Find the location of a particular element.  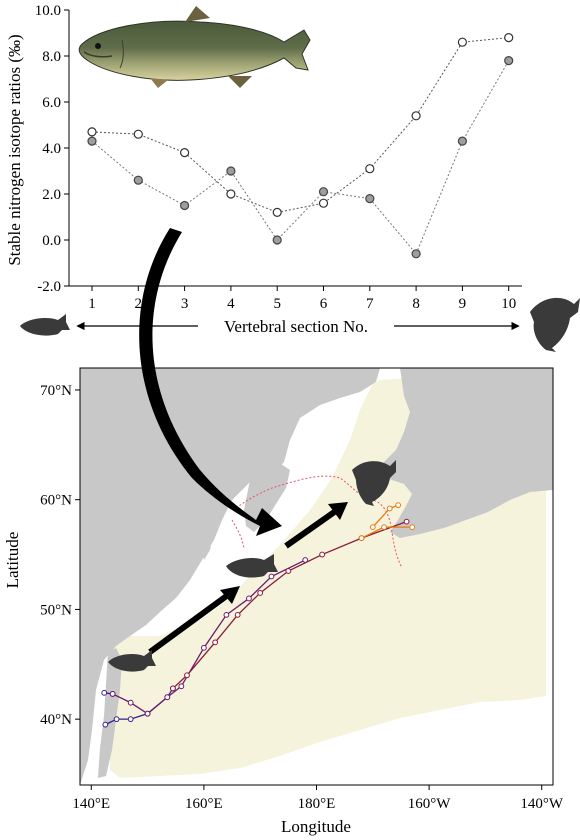

y-tick-label: 10.0 is located at coordinates (48, 11).